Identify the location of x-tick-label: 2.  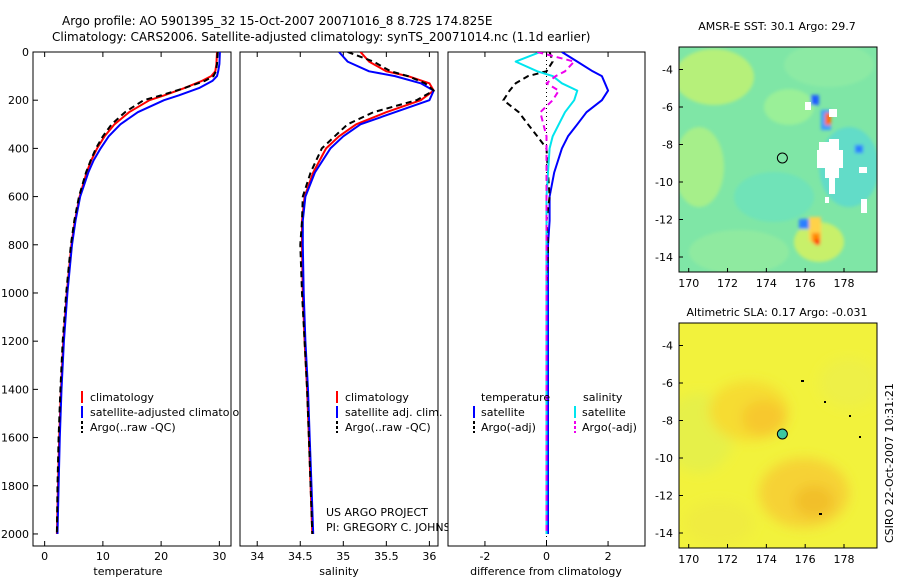
(608, 556).